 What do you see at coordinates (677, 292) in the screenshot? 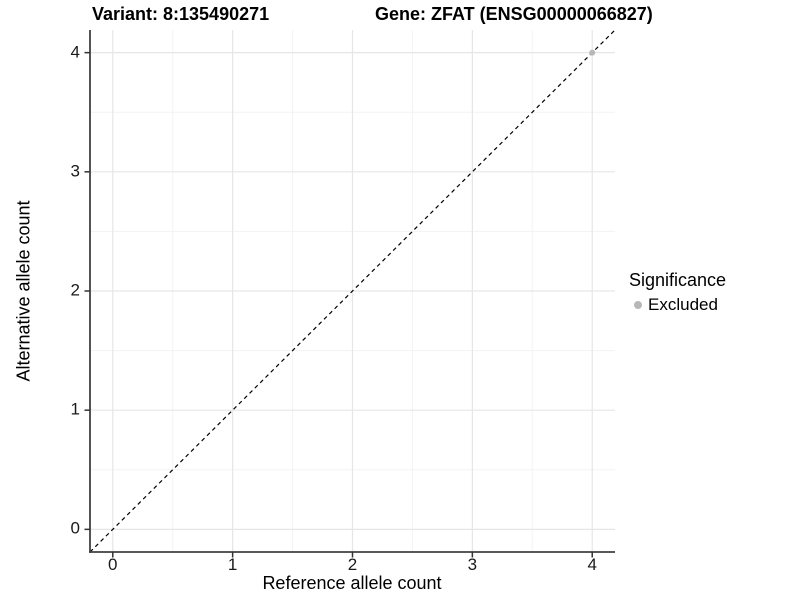
I see `legend: Significance Excluded` at bounding box center [677, 292].